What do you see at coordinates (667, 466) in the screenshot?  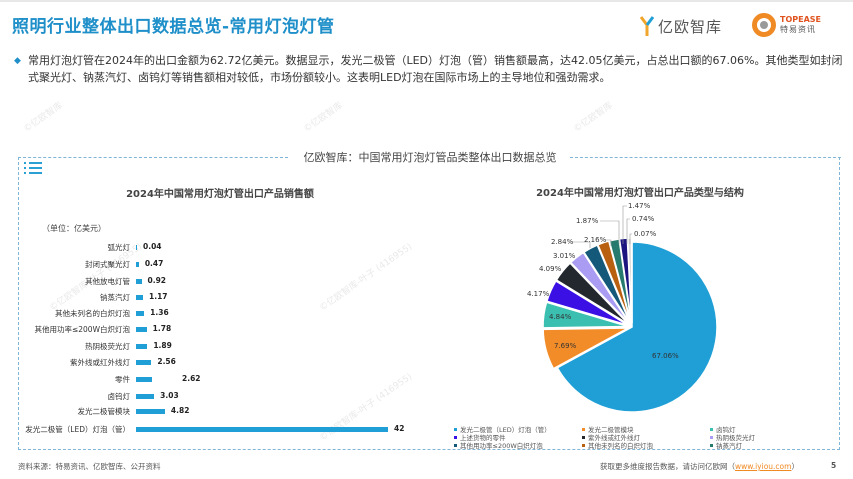 I see `footer-more-text: 获取更多维度报告数据，请访问亿欧网（` at bounding box center [667, 466].